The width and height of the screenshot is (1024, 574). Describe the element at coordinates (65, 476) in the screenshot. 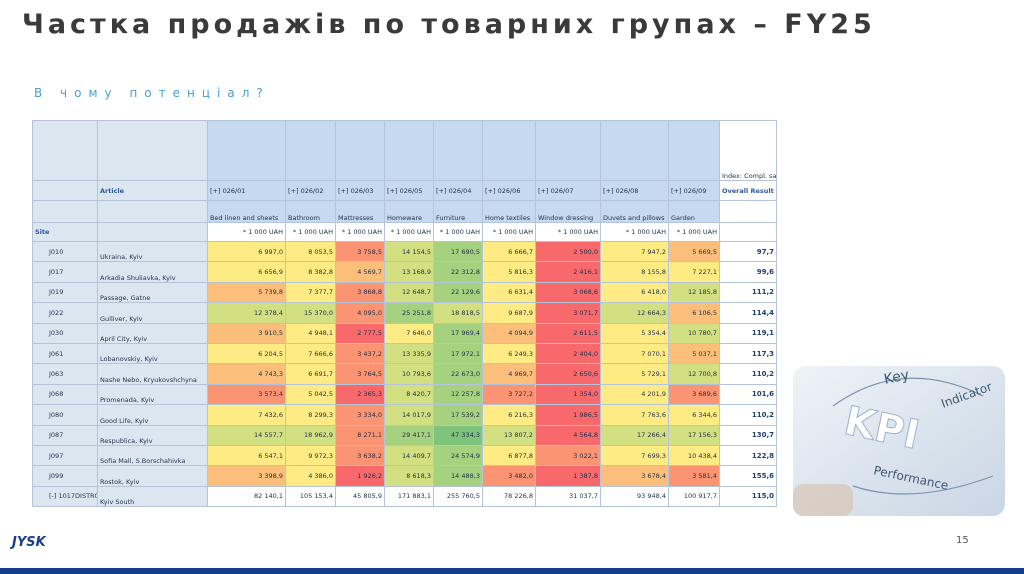

I see `site-code: J099` at that location.